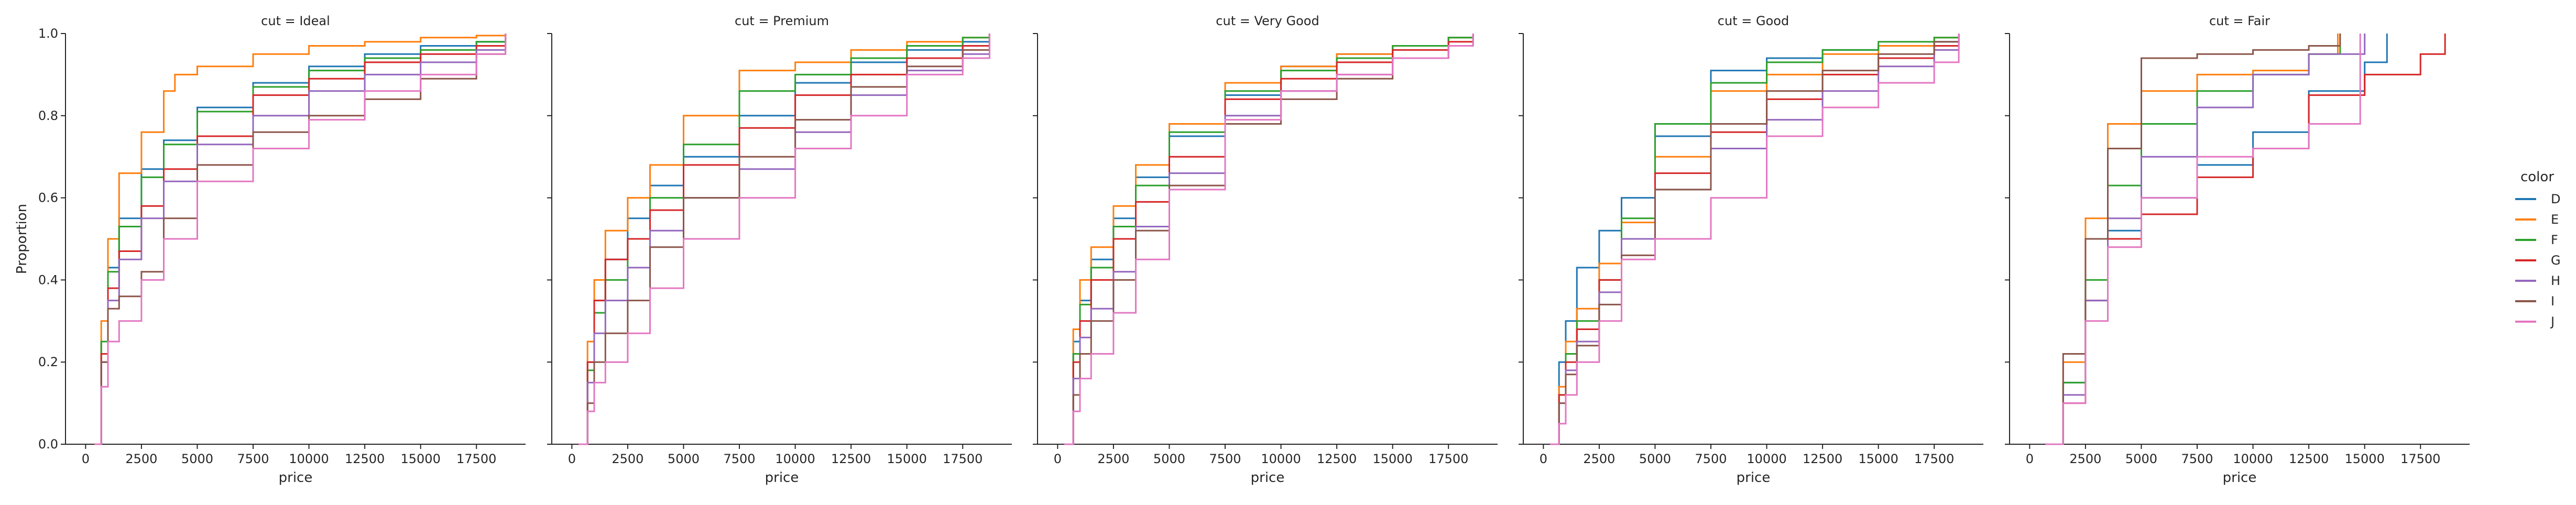 This screenshot has width=2576, height=505. I want to click on legend-label: I, so click(2553, 301).